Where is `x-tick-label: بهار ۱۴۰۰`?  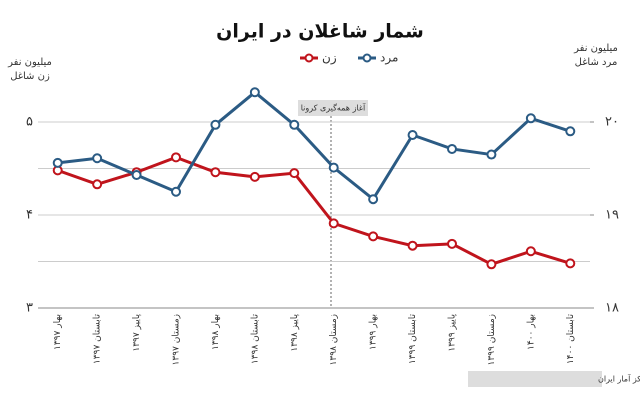 x-tick-label: بهار ۱۴۰۰ is located at coordinates (531, 332).